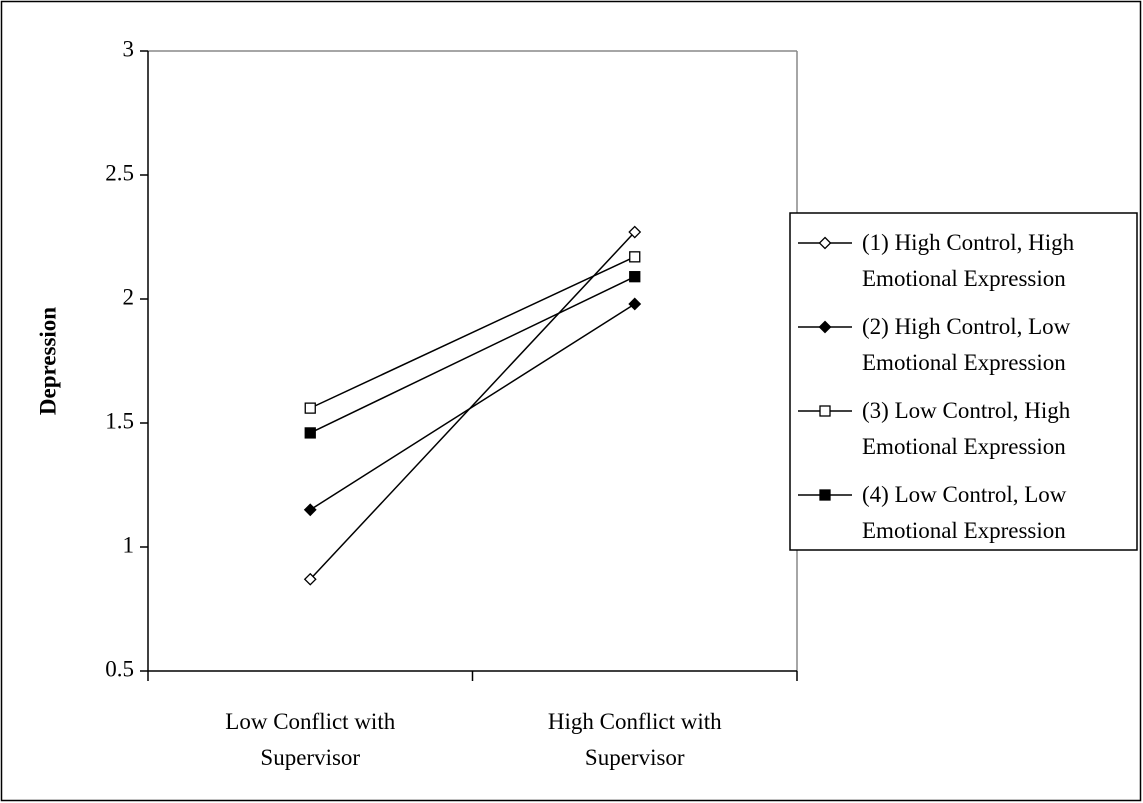 Image resolution: width=1143 pixels, height=803 pixels. I want to click on y-tick-label: 2, so click(129, 296).